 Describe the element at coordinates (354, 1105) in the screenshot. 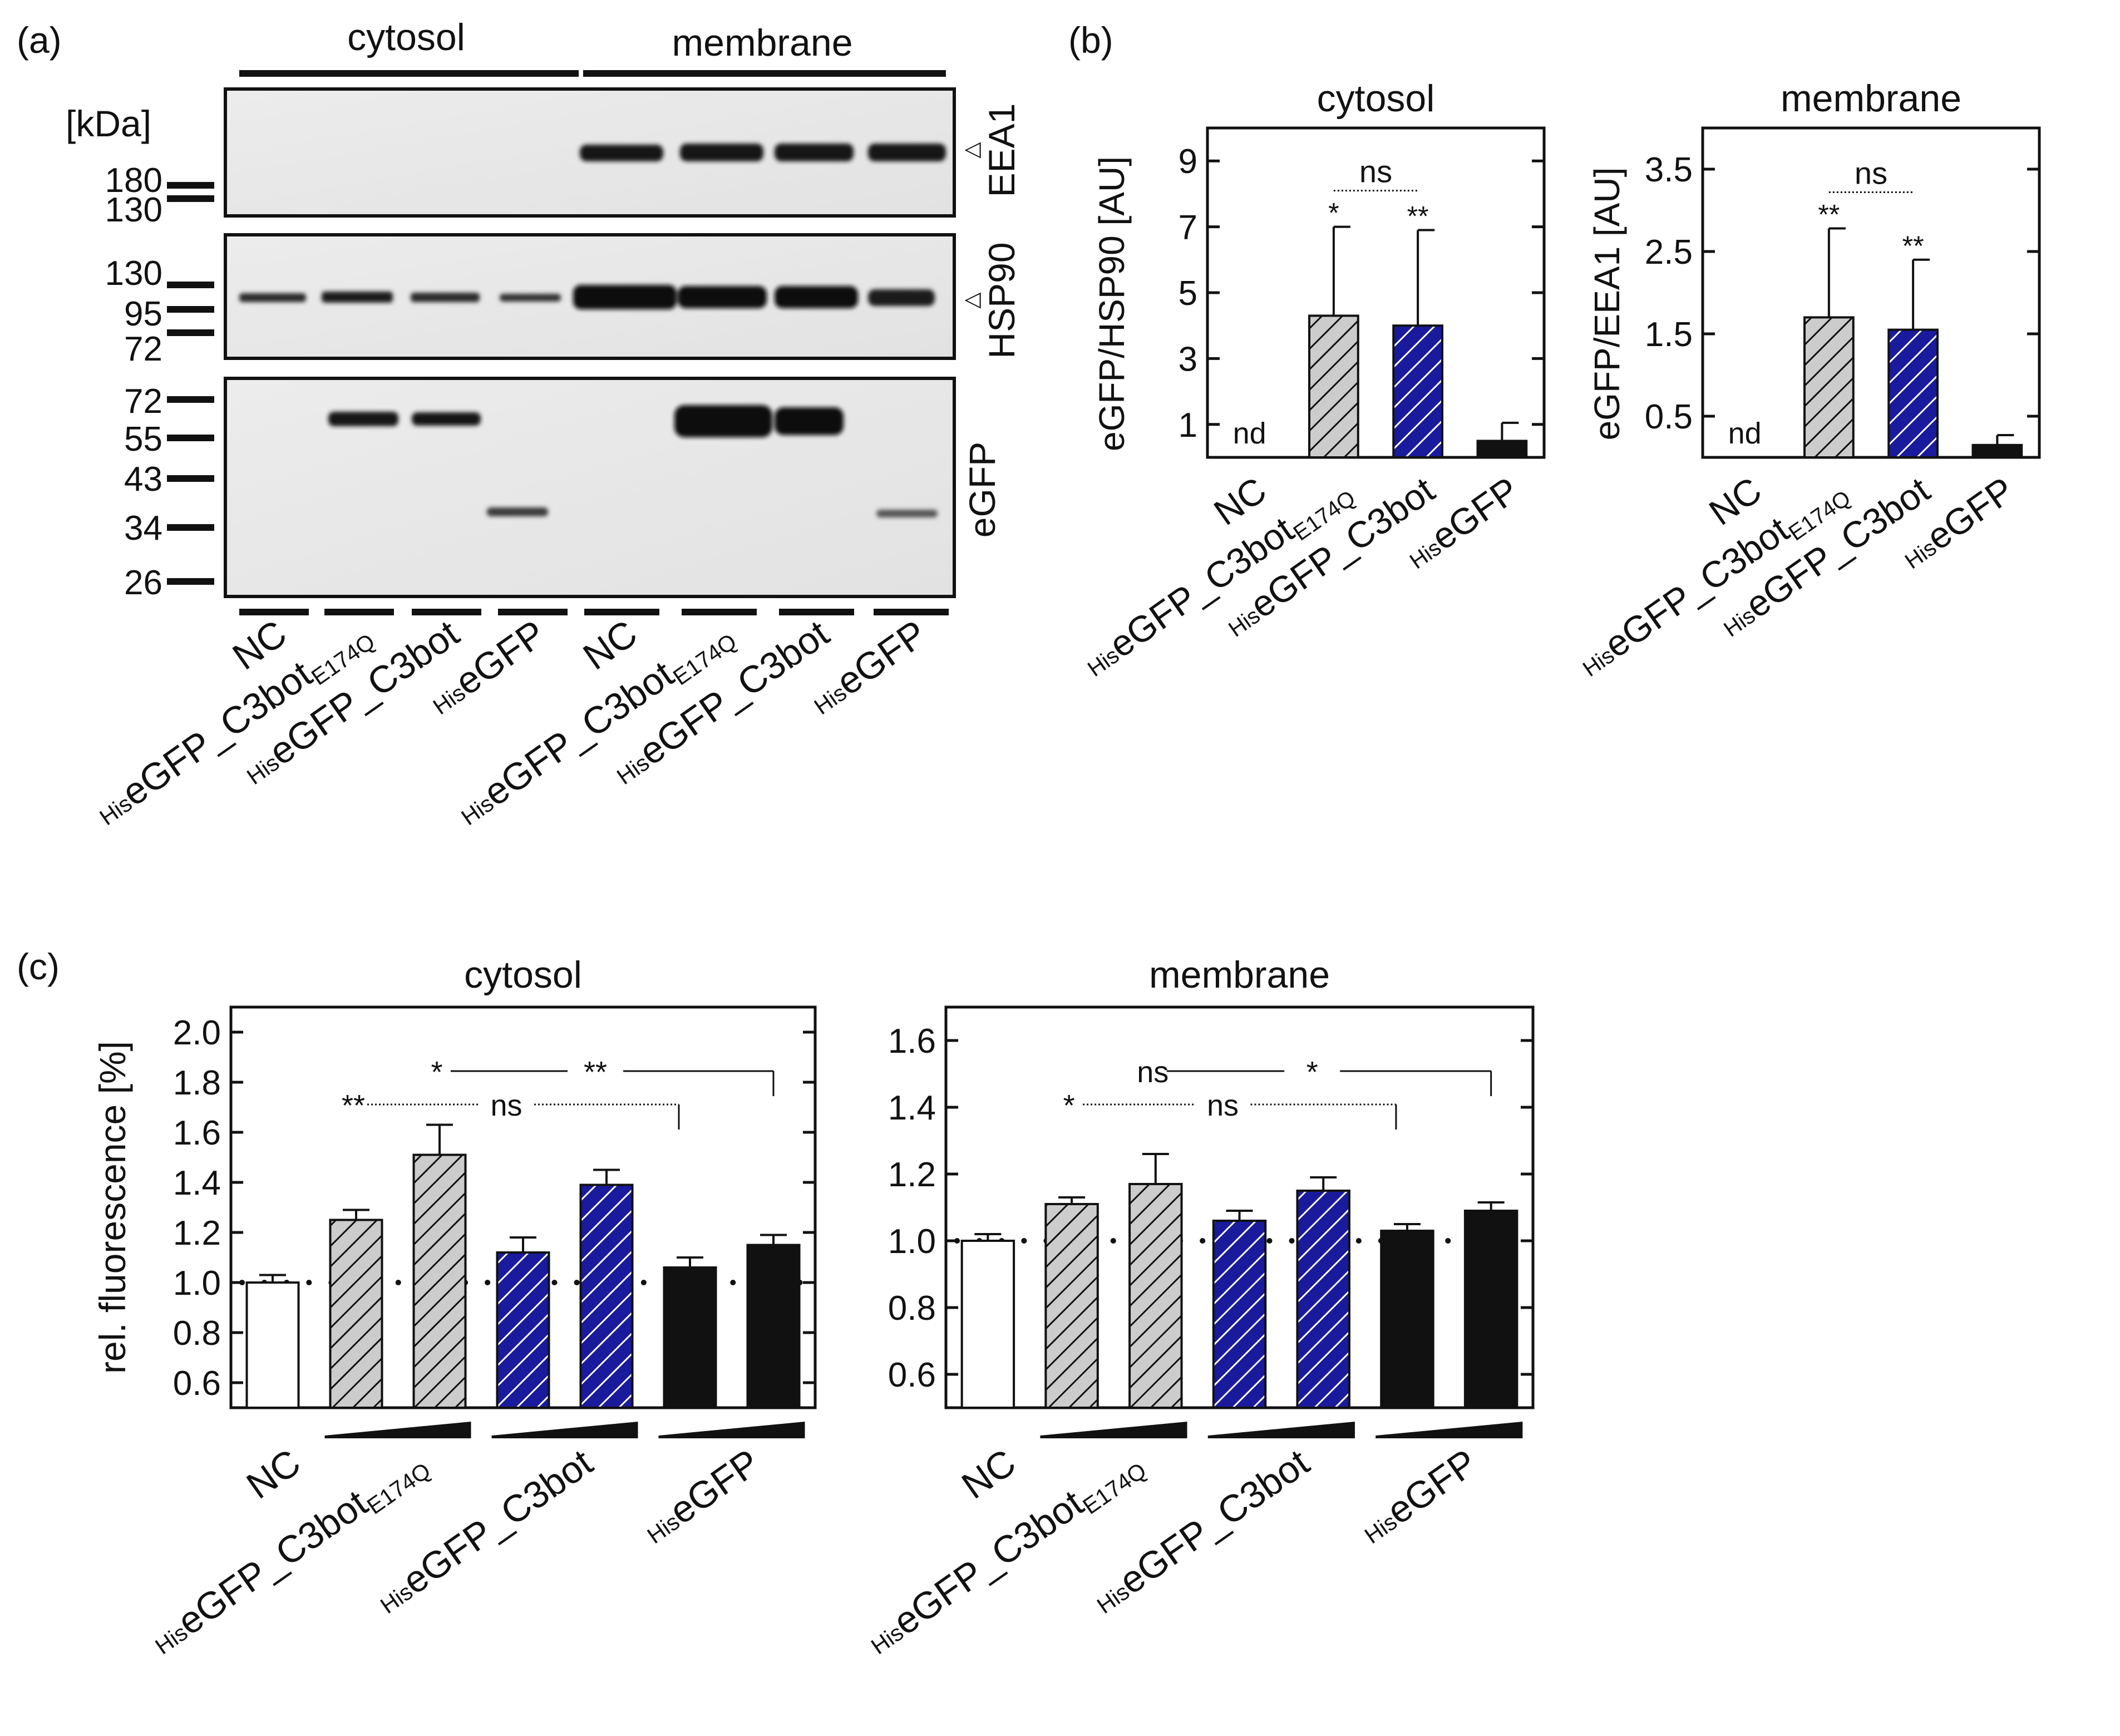

I see `comparison-left-label: **` at that location.